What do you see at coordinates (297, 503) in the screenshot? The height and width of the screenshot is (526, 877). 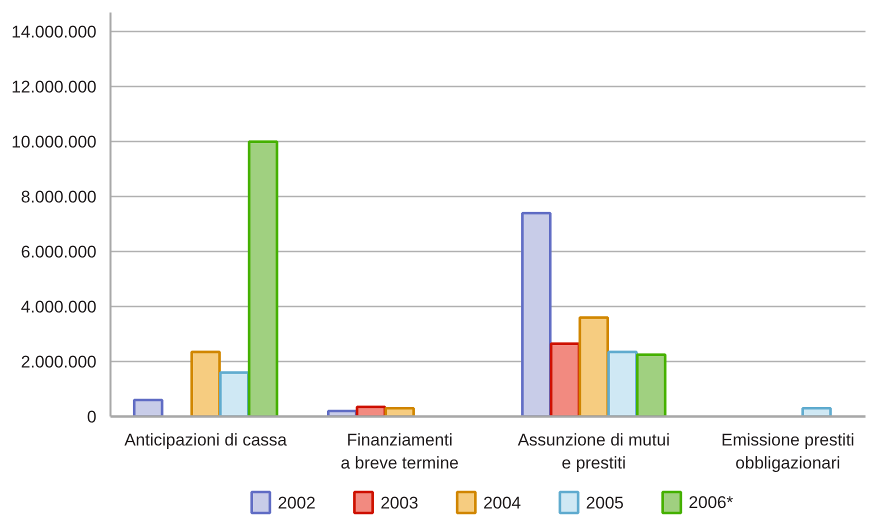 I see `legend-label: 2002` at bounding box center [297, 503].